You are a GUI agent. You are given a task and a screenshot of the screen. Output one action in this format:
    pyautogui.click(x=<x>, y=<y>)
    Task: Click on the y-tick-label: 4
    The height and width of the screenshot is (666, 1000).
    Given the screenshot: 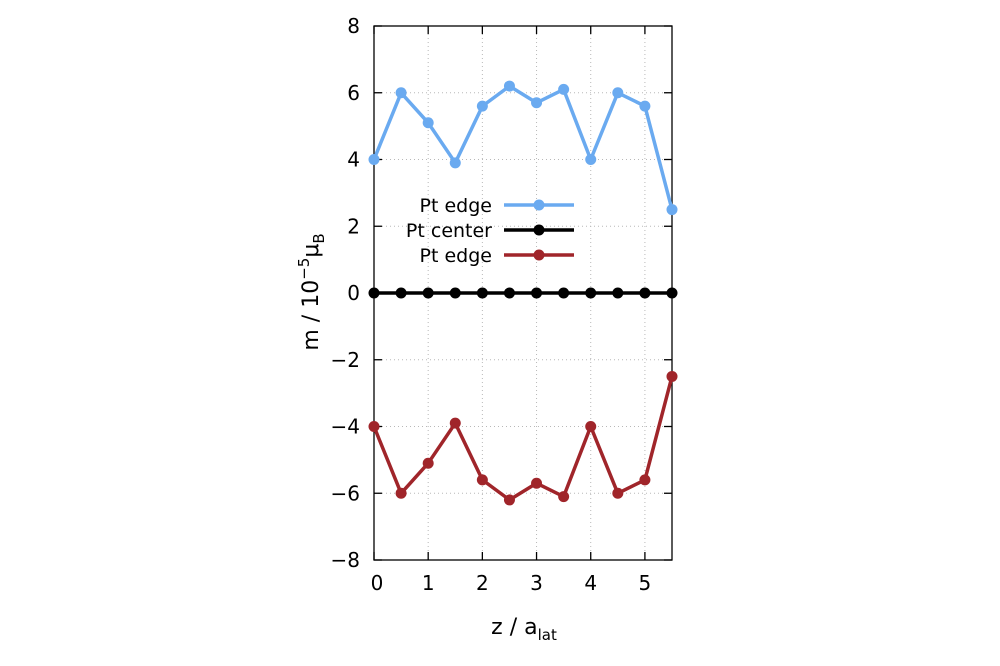 What is the action you would take?
    pyautogui.click(x=353, y=160)
    